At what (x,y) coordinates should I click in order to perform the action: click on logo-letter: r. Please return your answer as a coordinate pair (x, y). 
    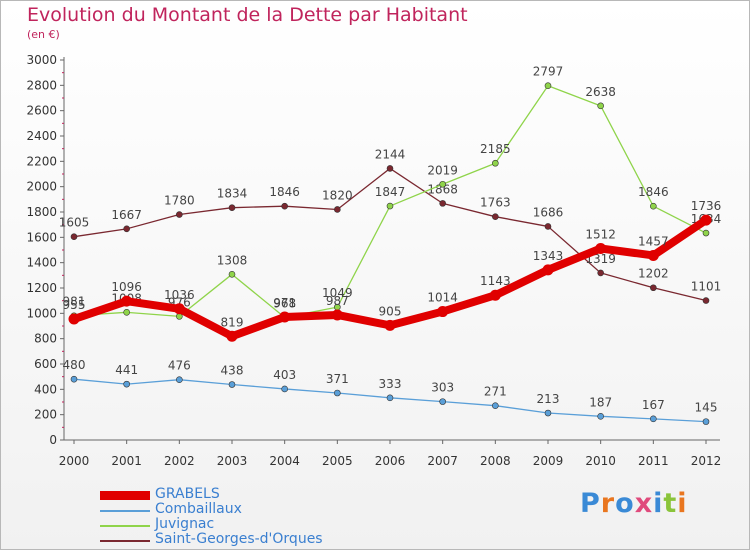
    Looking at the image, I should click on (608, 503).